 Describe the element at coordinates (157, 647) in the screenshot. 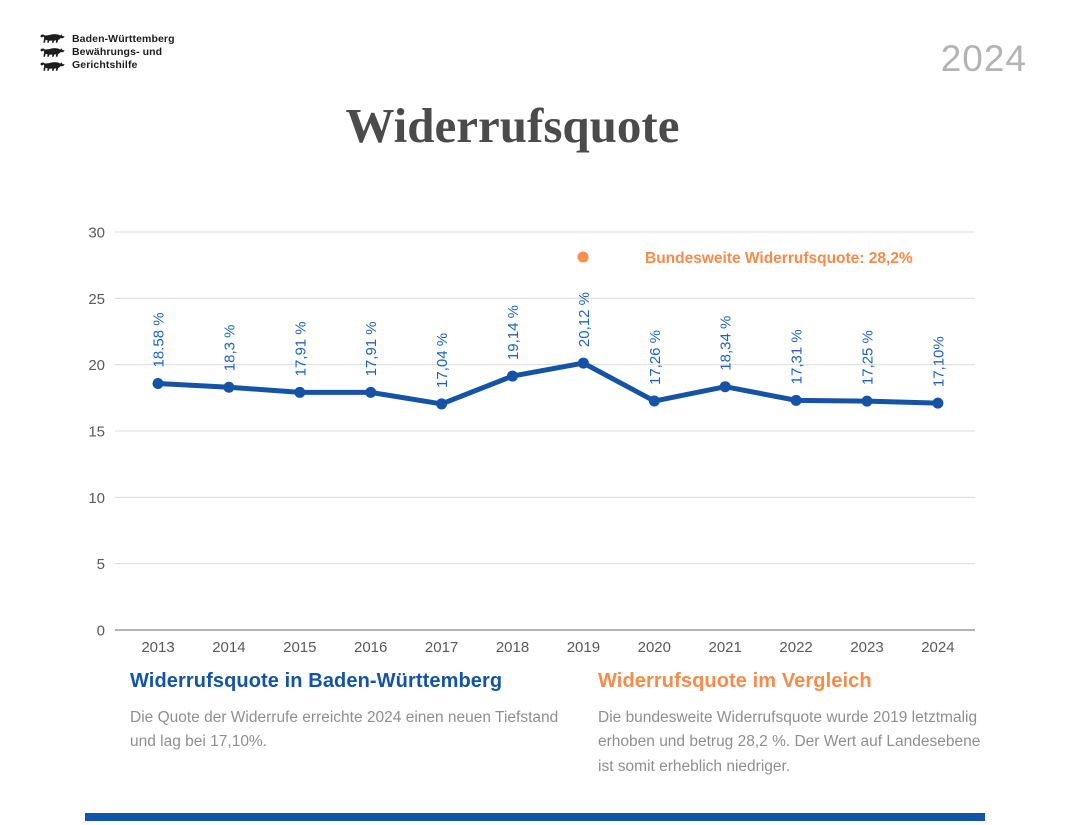

I see `x-tick-label: 2013` at that location.